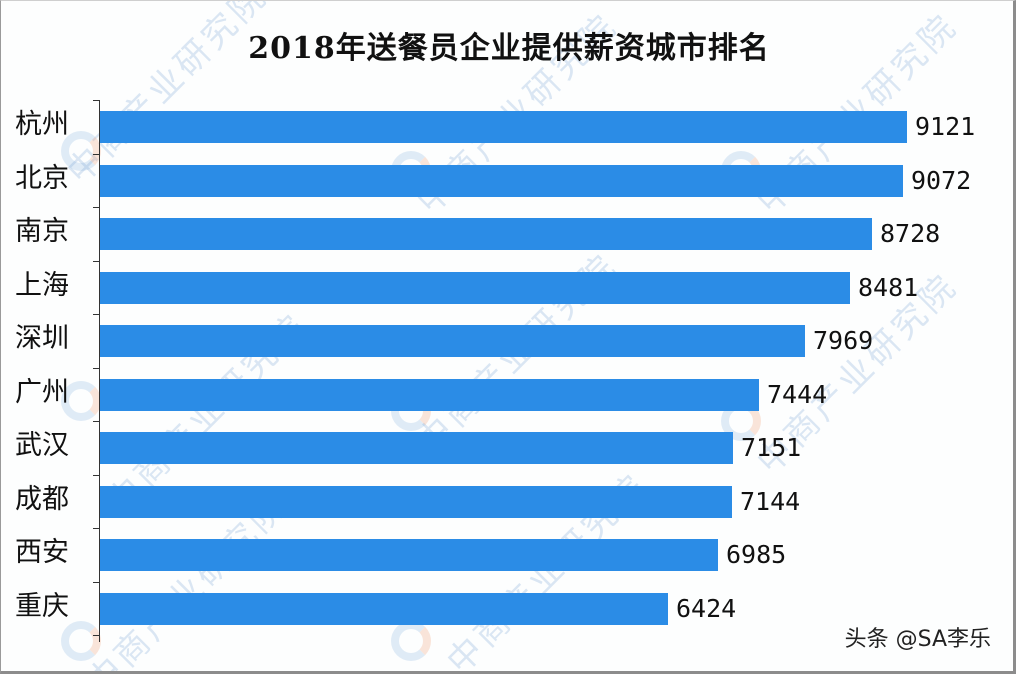 This screenshot has height=674, width=1016. I want to click on category-label: 成都, so click(42, 499).